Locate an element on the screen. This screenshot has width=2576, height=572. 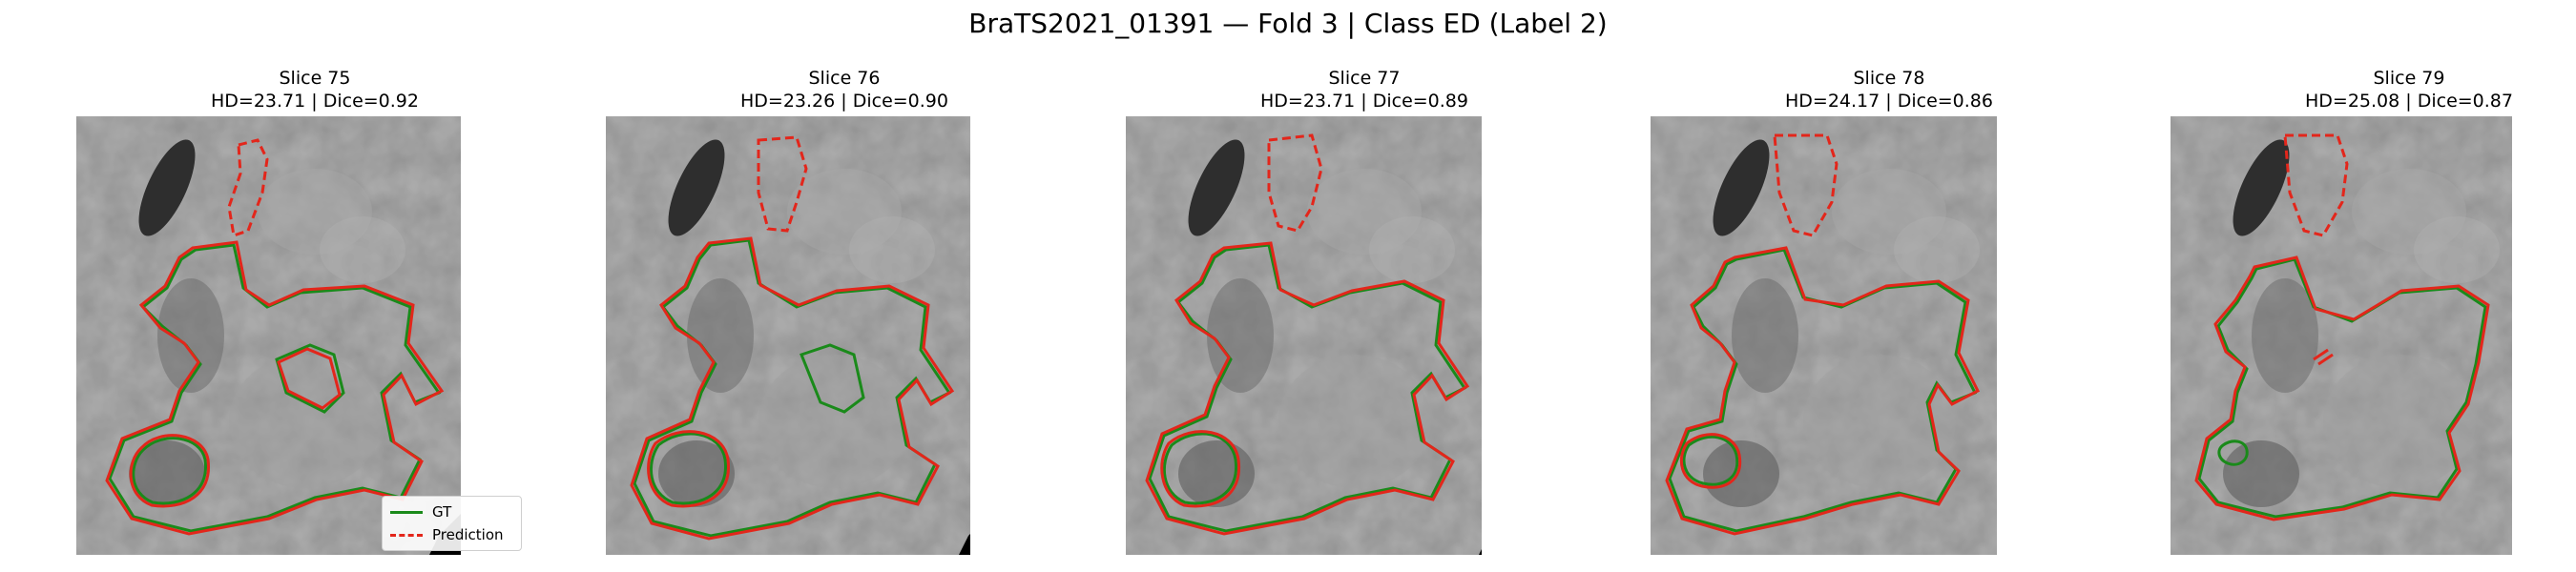
legend-label-gt: GT is located at coordinates (442, 512).